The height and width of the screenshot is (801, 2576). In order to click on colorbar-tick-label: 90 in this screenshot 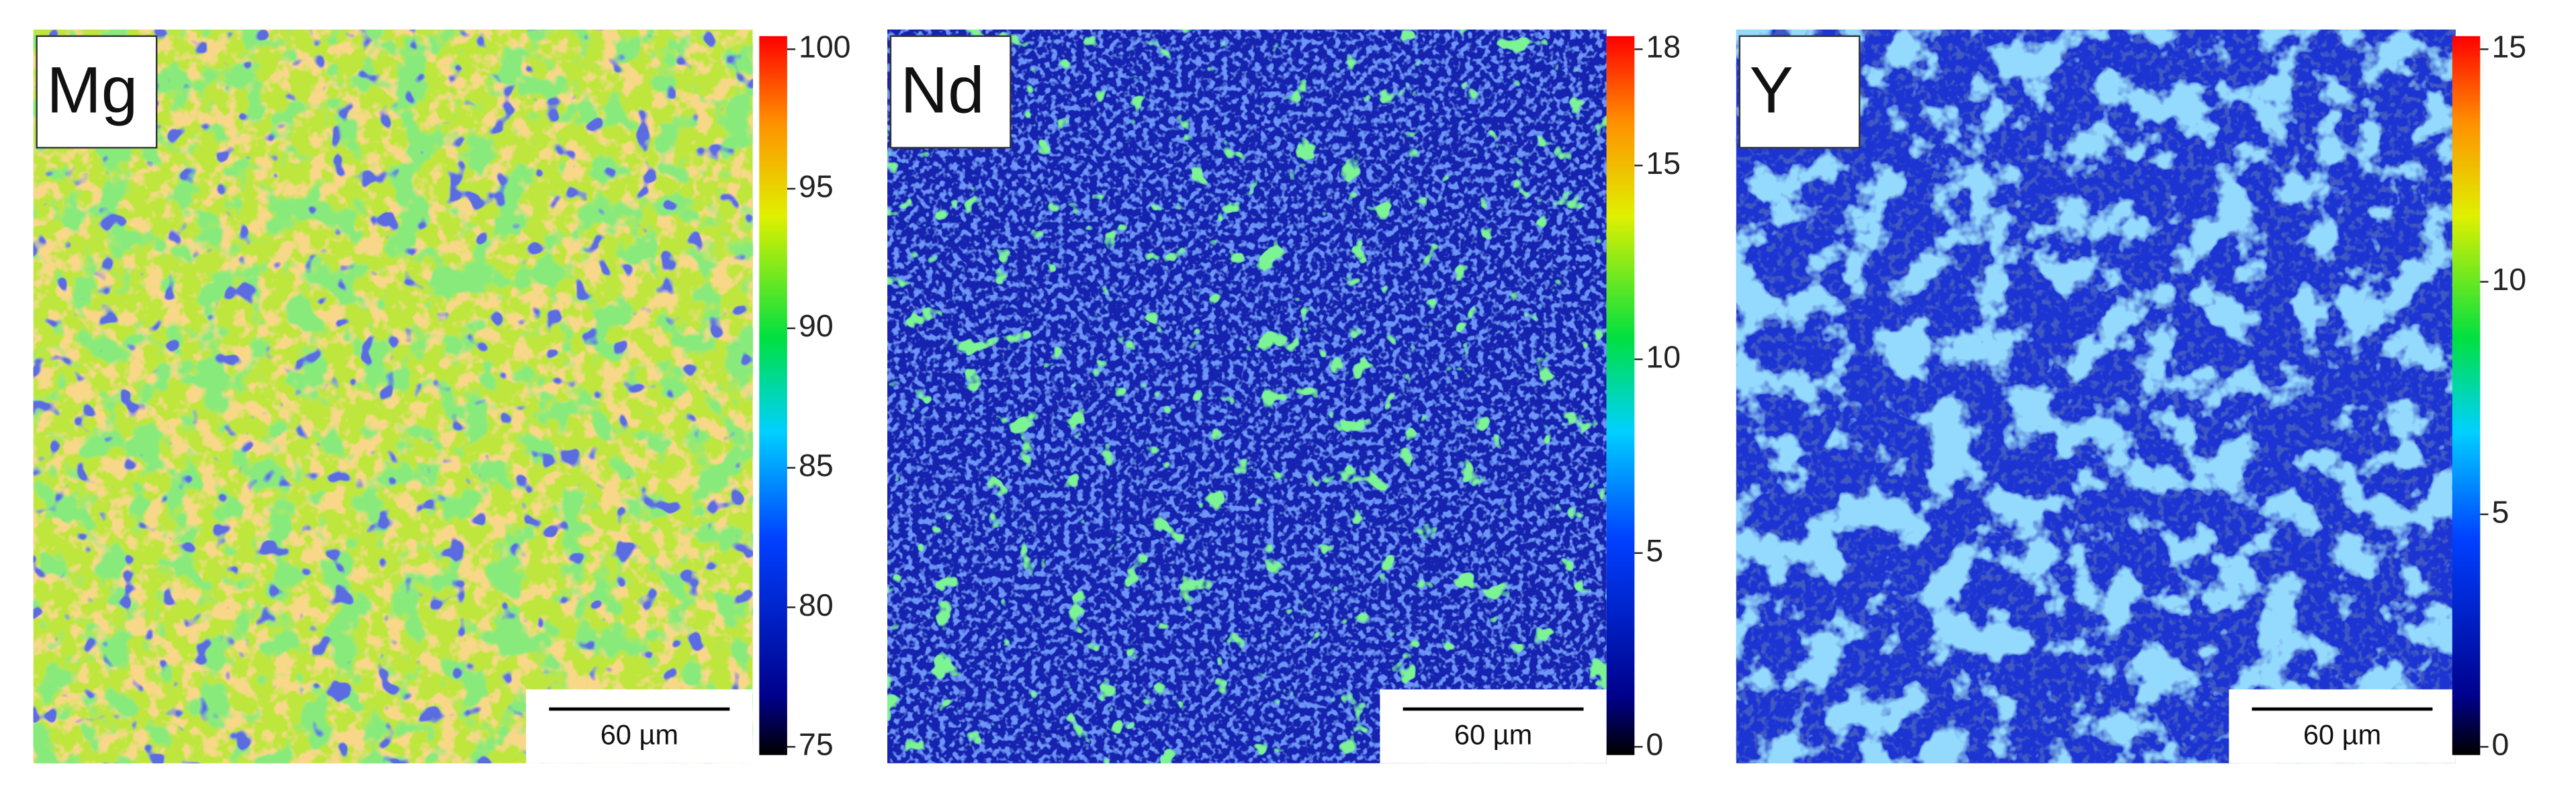, I will do `click(817, 326)`.